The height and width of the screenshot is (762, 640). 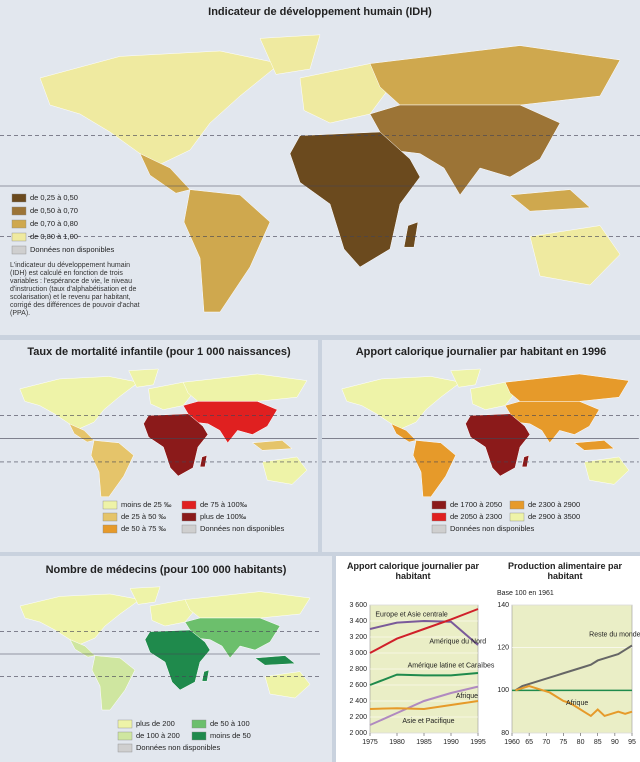 I want to click on legend-label: moins de 25 ‰, so click(x=146, y=504).